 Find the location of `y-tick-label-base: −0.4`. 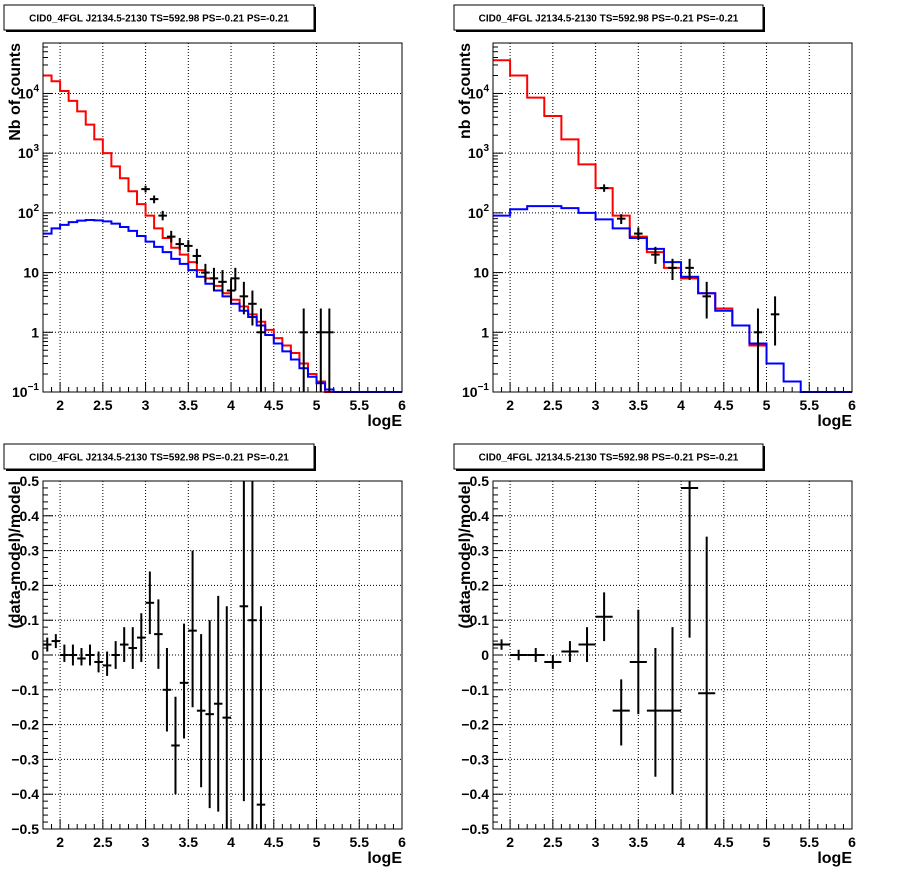

y-tick-label-base: −0.4 is located at coordinates (475, 794).